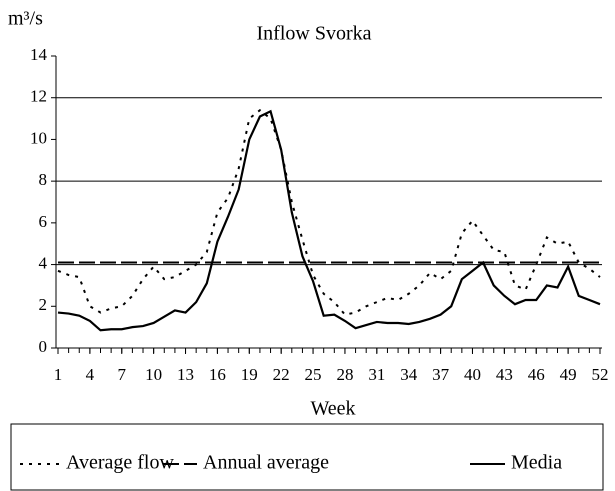 This screenshot has width=615, height=491. Describe the element at coordinates (217, 374) in the screenshot. I see `x-tick-label: 16` at that location.